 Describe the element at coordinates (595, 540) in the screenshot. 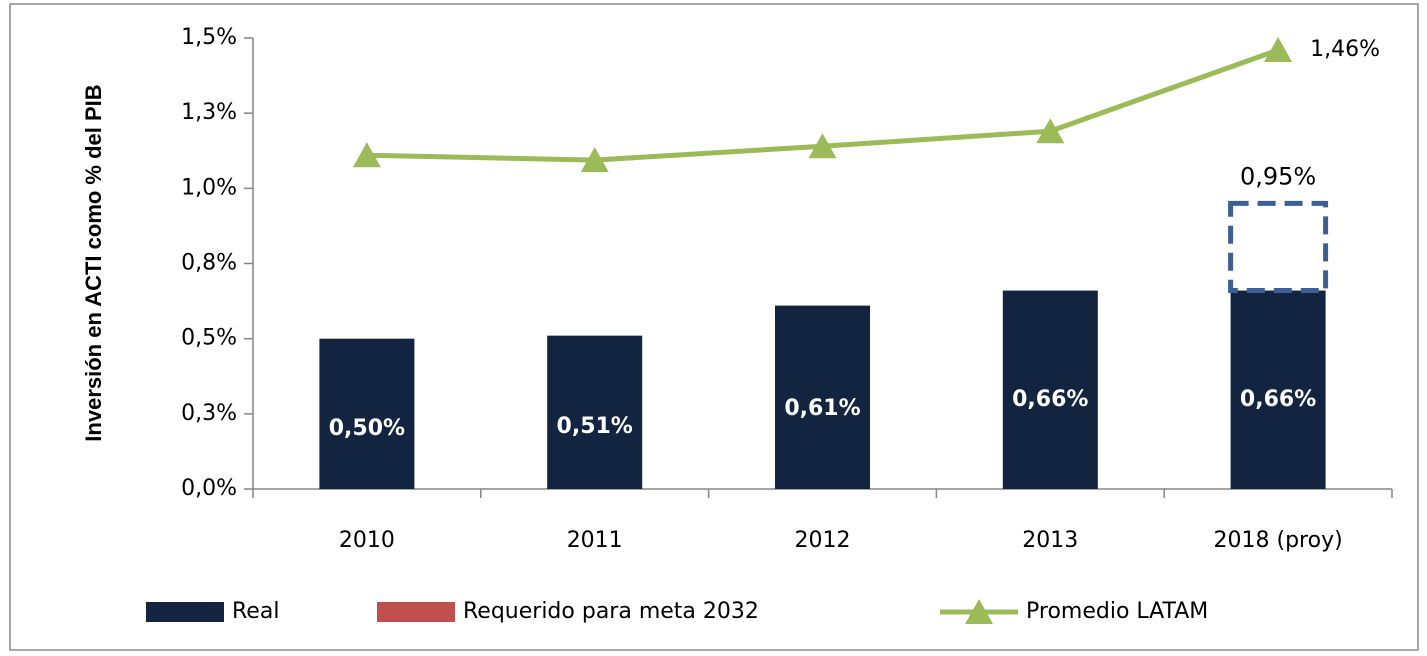

I see `x-tick-label: 2011` at that location.